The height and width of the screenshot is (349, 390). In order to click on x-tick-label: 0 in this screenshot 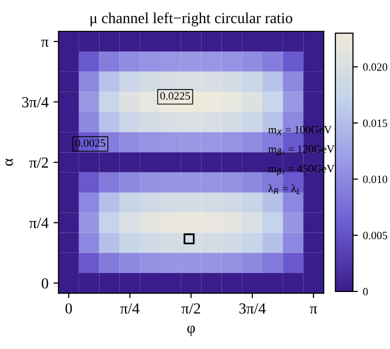, I will do `click(68, 308)`.